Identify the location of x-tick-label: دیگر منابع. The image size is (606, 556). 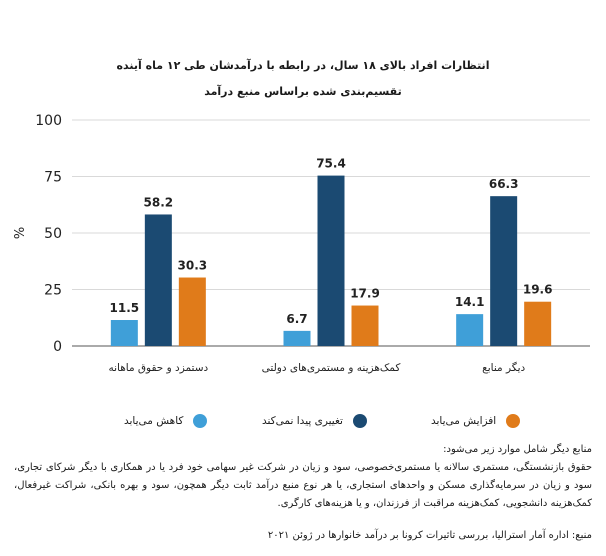
(503, 367).